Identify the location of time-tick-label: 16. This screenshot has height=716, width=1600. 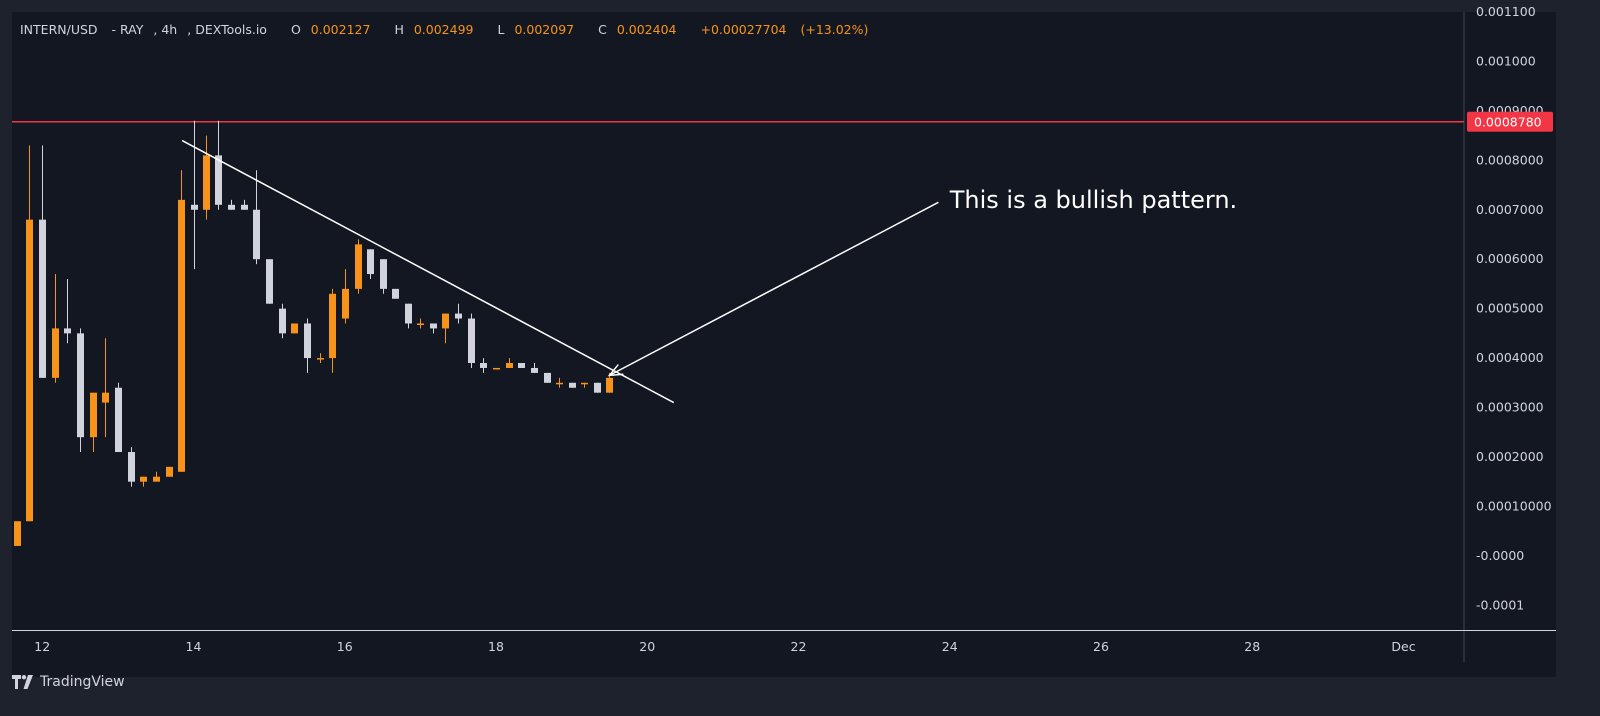
(345, 646).